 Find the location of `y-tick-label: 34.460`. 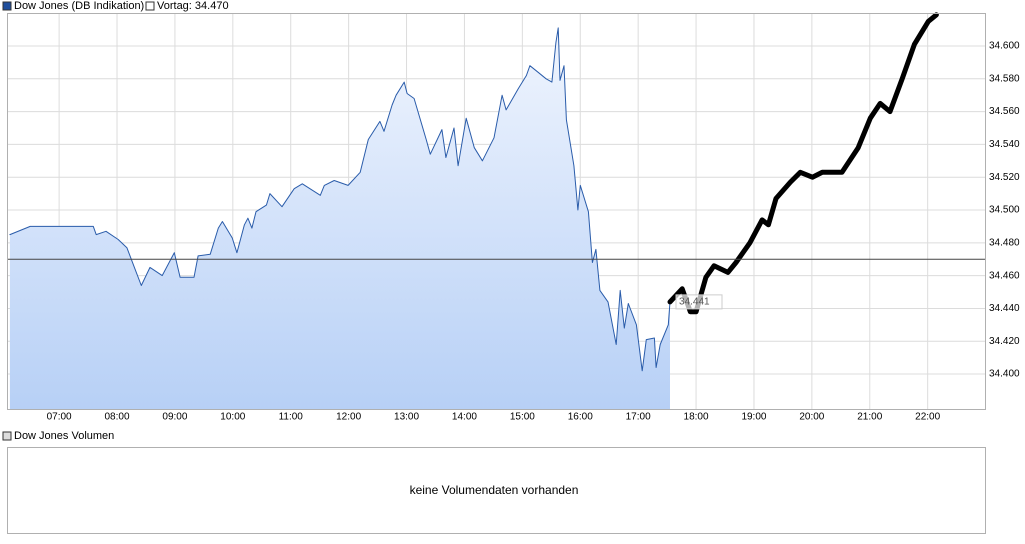

y-tick-label: 34.460 is located at coordinates (1004, 275).